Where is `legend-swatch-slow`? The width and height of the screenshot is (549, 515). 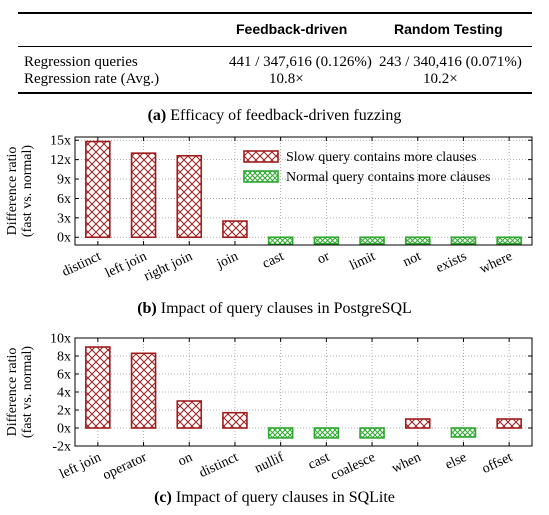 legend-swatch-slow is located at coordinates (261, 156).